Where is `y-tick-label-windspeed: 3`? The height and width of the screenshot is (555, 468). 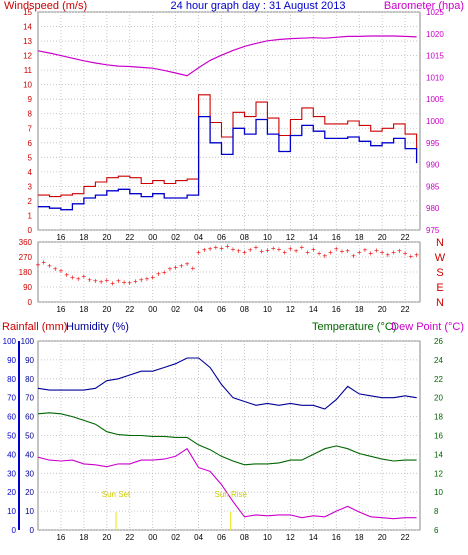
y-tick-label-windspeed: 3 is located at coordinates (30, 186).